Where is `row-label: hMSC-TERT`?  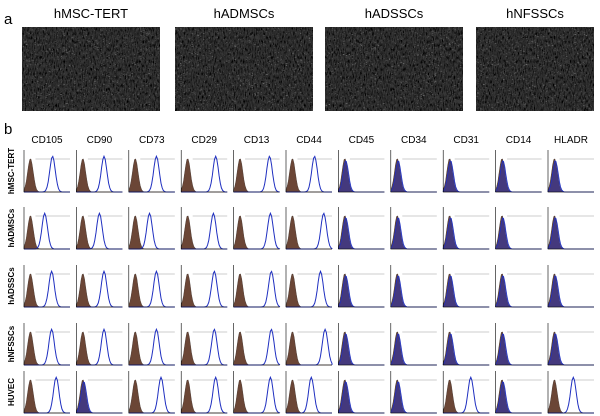
row-label: hMSC-TERT is located at coordinates (11, 171).